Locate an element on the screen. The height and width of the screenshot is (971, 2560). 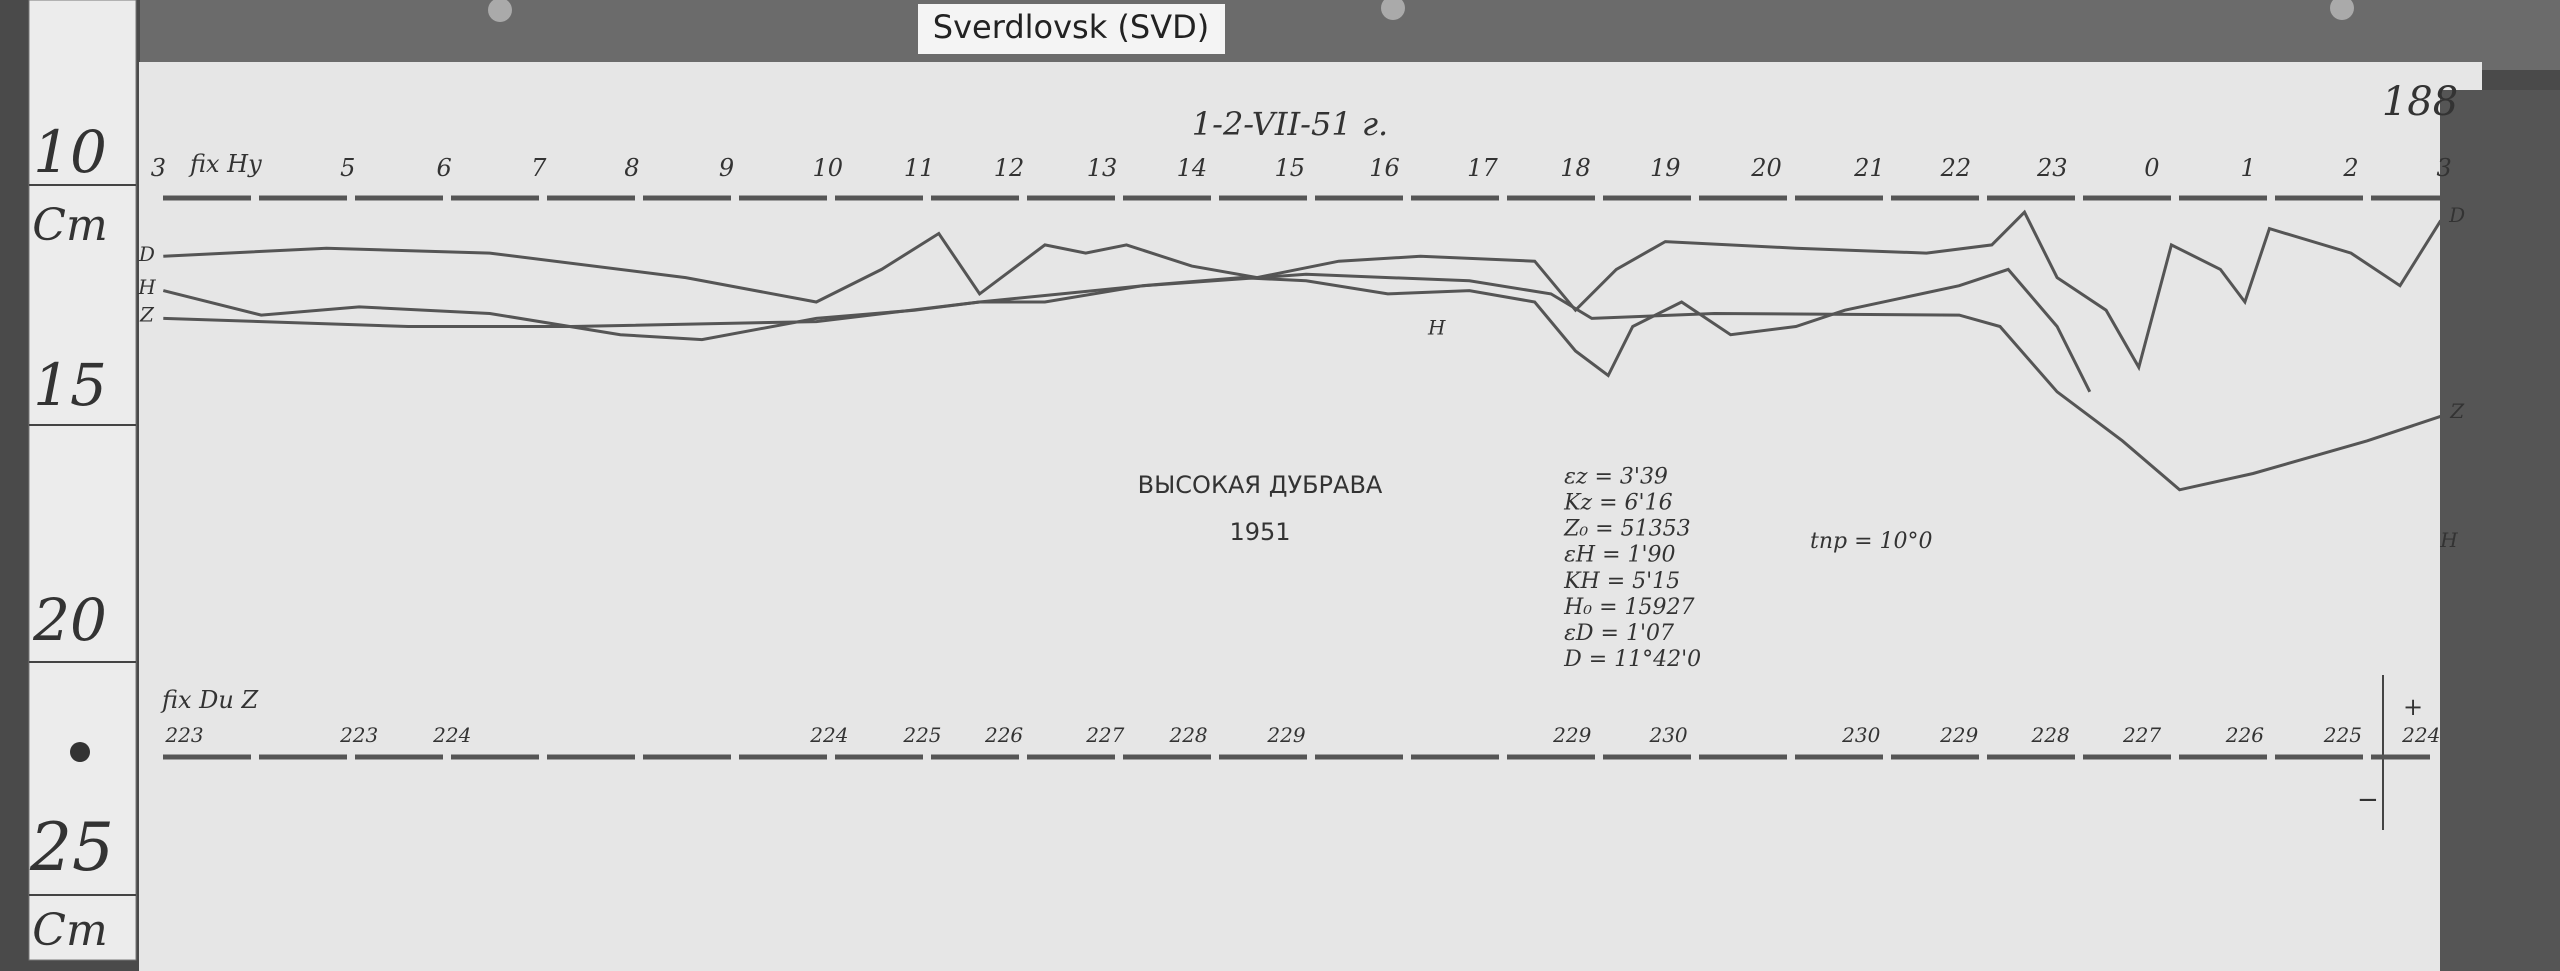
hour-label: 2 is located at coordinates (2350, 168).